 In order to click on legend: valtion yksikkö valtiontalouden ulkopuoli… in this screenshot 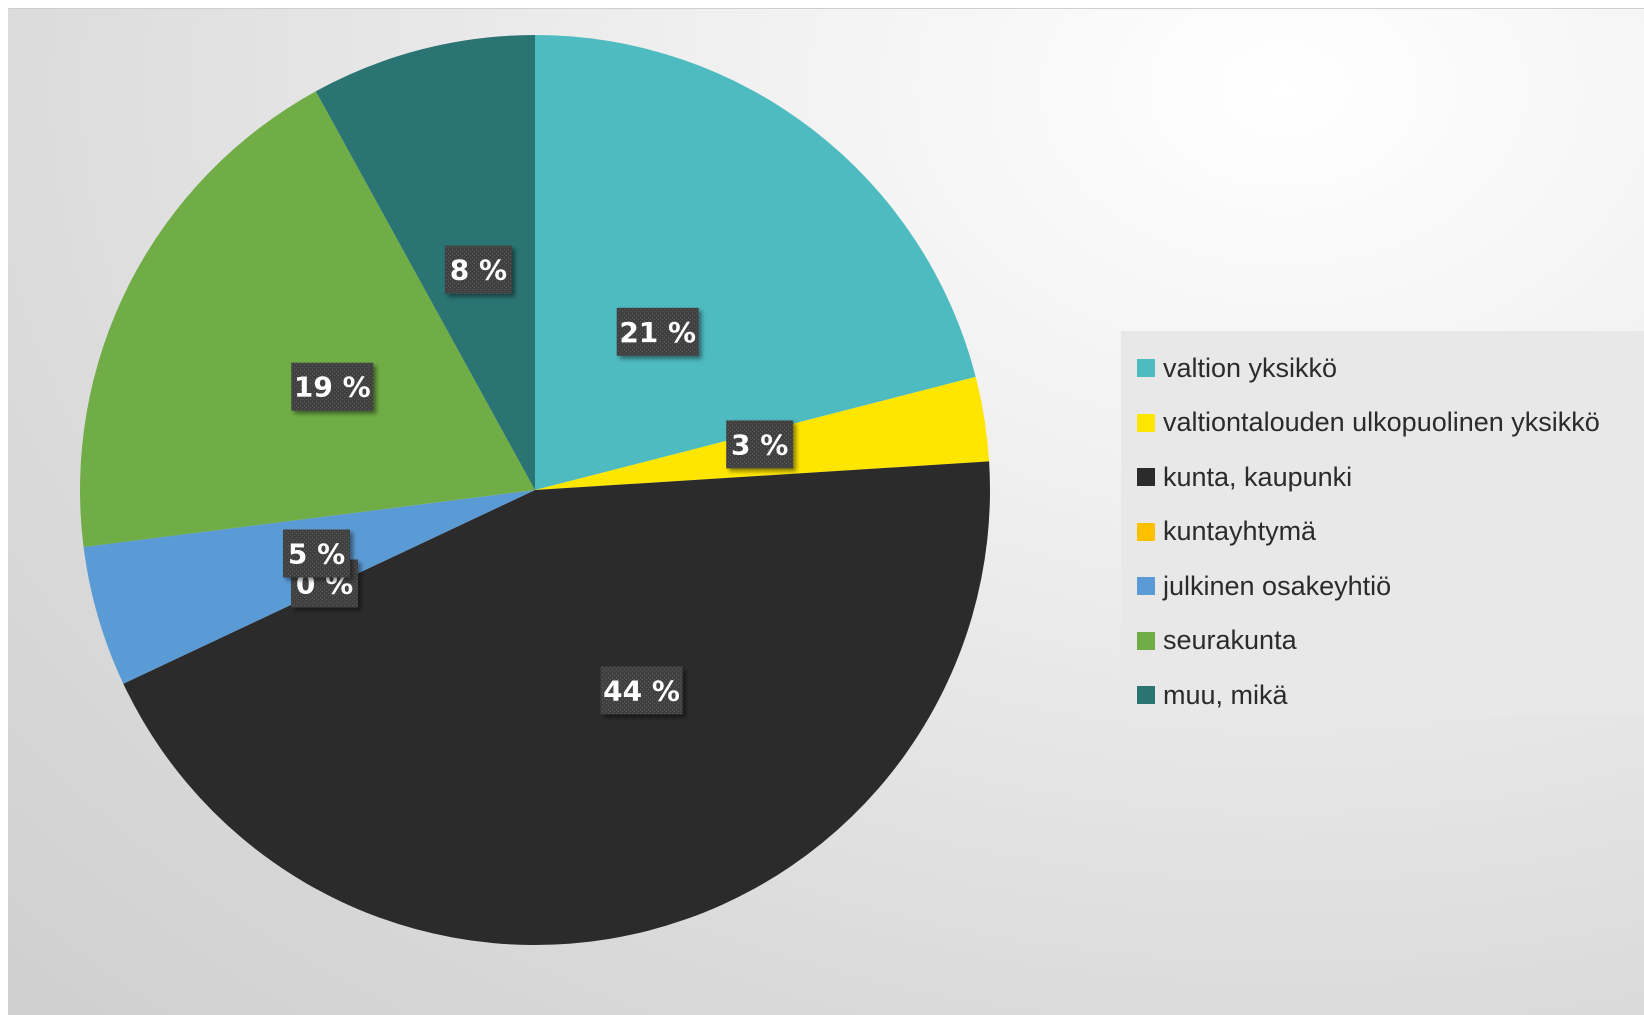, I will do `click(1382, 523)`.